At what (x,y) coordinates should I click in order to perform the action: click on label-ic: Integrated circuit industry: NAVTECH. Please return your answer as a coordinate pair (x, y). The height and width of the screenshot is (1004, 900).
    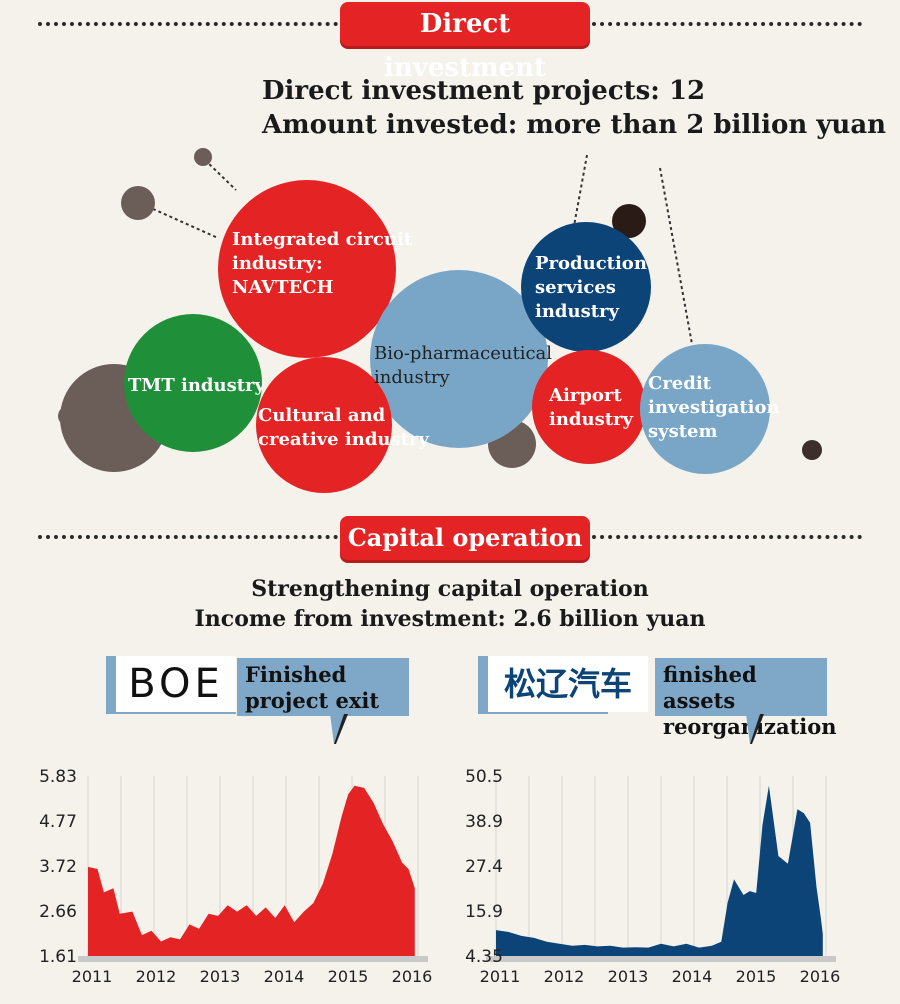
    Looking at the image, I should click on (322, 263).